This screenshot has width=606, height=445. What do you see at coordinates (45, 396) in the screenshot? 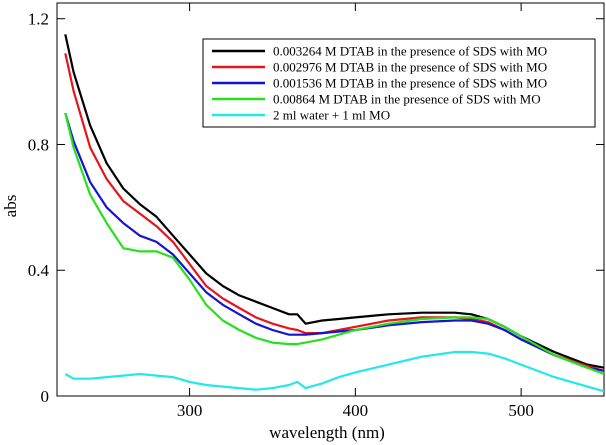
I see `y-tick-label: 0` at bounding box center [45, 396].